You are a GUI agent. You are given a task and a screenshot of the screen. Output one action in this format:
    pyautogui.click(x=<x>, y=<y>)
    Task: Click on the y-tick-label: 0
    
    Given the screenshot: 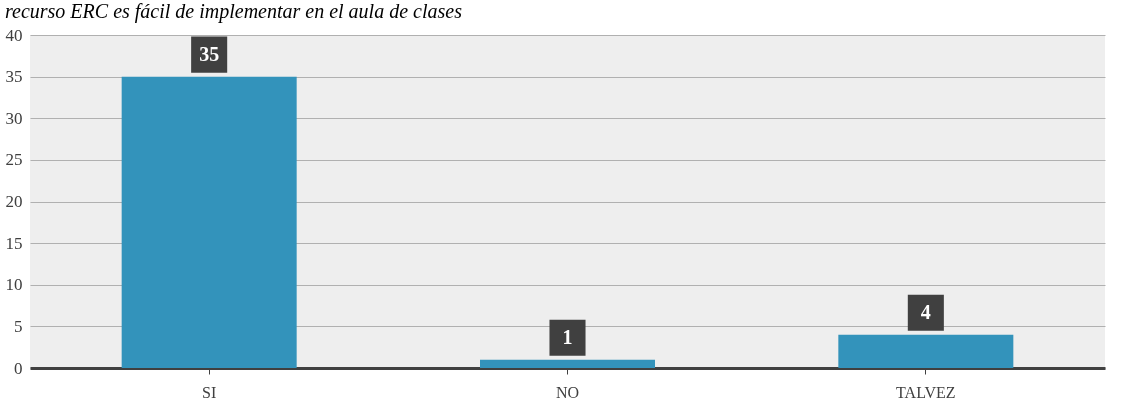 What is the action you would take?
    pyautogui.click(x=18, y=368)
    